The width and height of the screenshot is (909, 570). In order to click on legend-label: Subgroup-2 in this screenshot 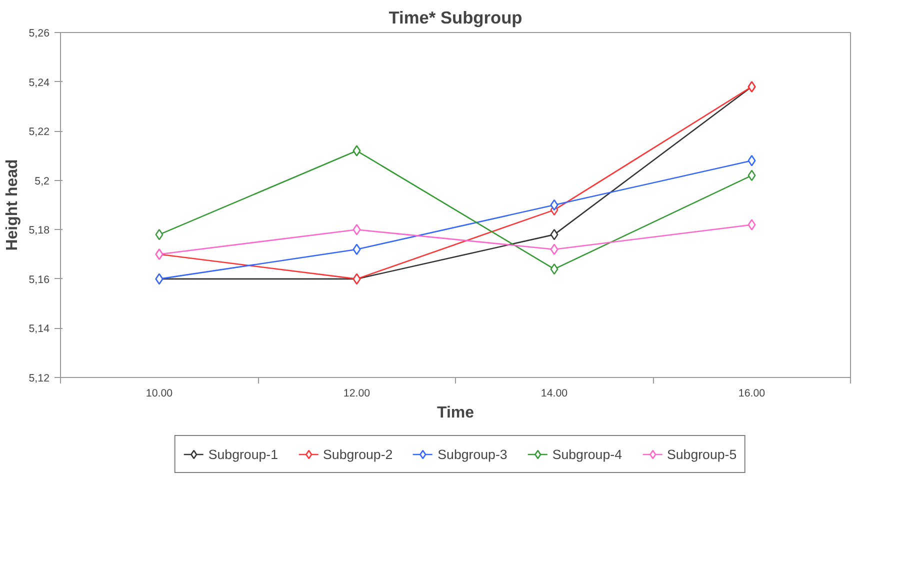, I will do `click(358, 454)`.